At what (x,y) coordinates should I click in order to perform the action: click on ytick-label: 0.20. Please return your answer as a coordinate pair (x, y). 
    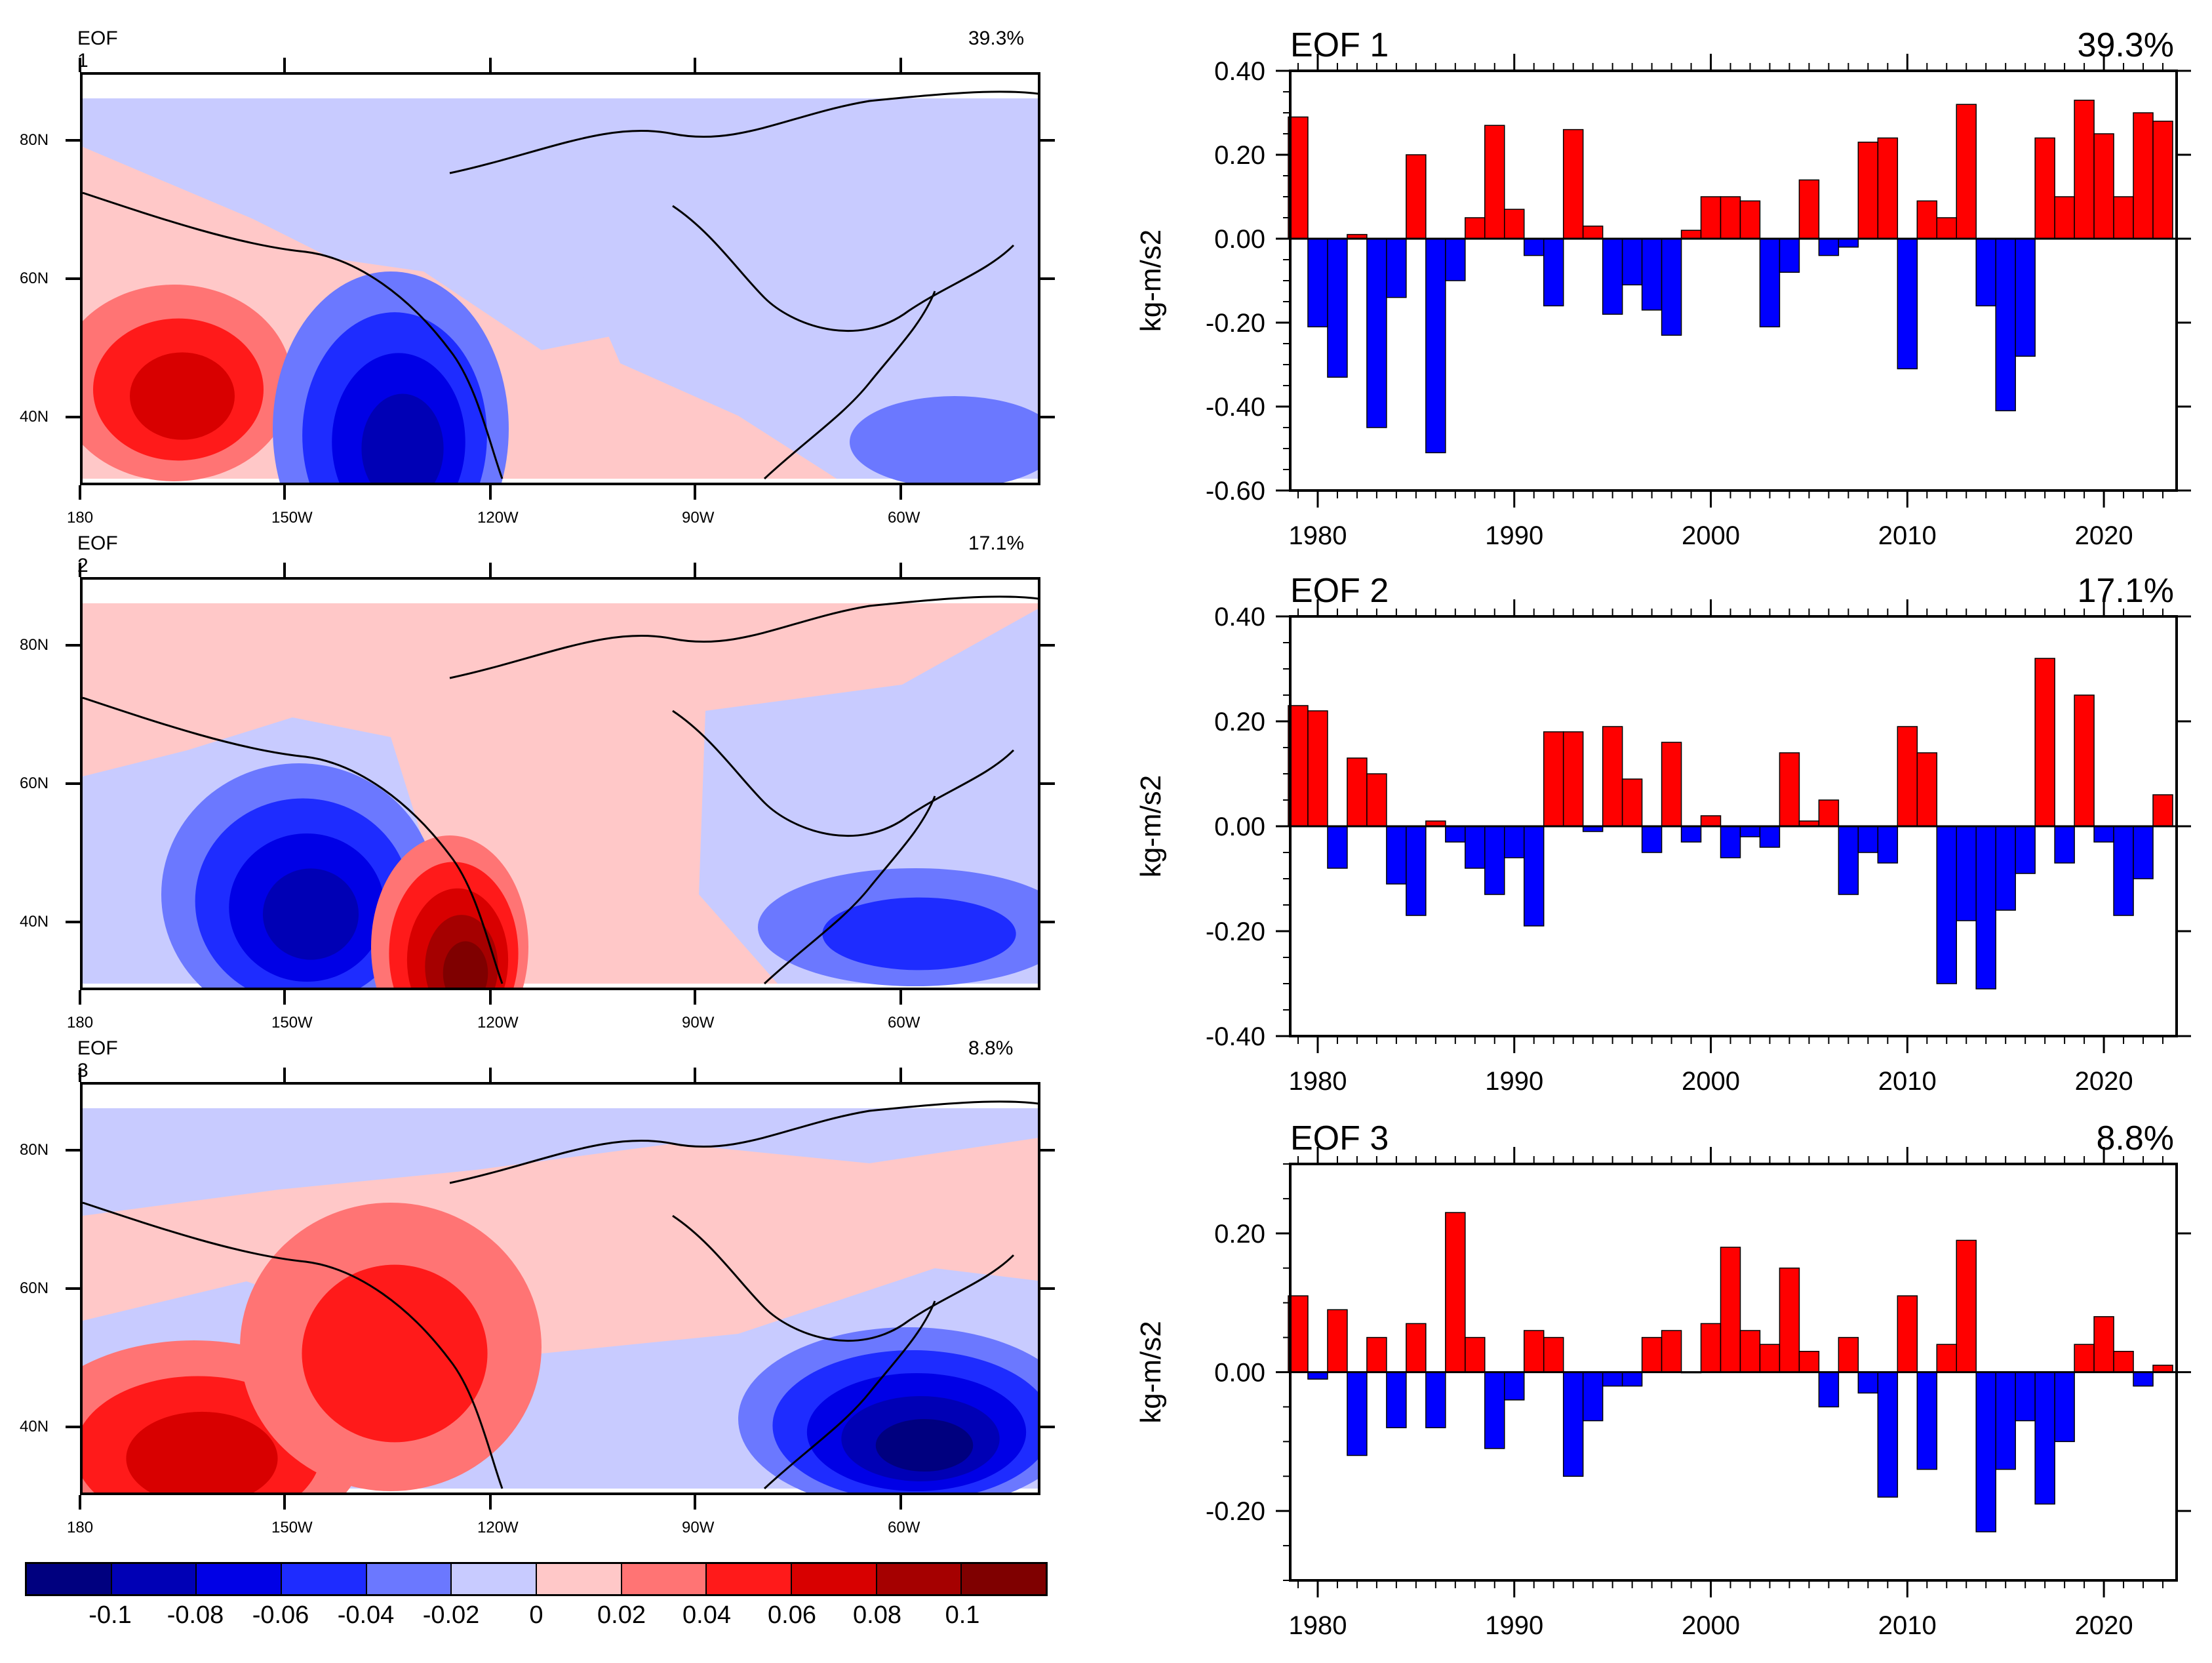
    Looking at the image, I should click on (1239, 156).